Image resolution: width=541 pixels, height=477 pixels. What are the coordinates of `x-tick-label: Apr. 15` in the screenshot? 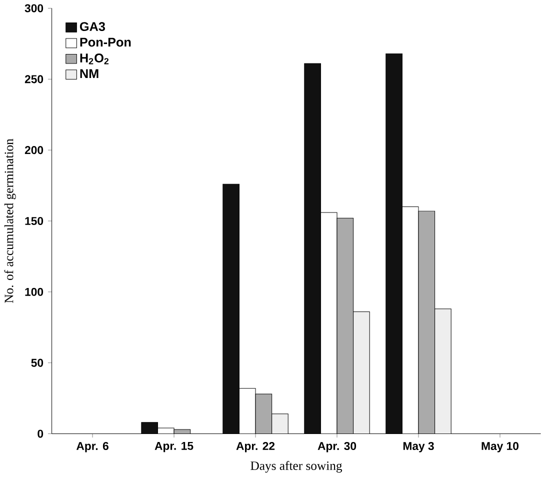 It's located at (174, 447).